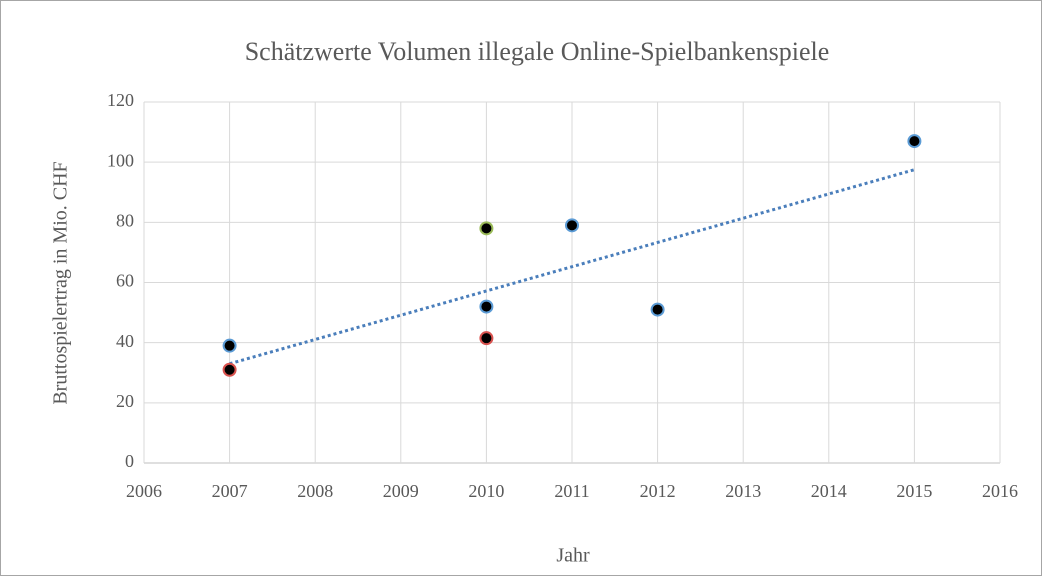  I want to click on y-tick-label: 60, so click(125, 281).